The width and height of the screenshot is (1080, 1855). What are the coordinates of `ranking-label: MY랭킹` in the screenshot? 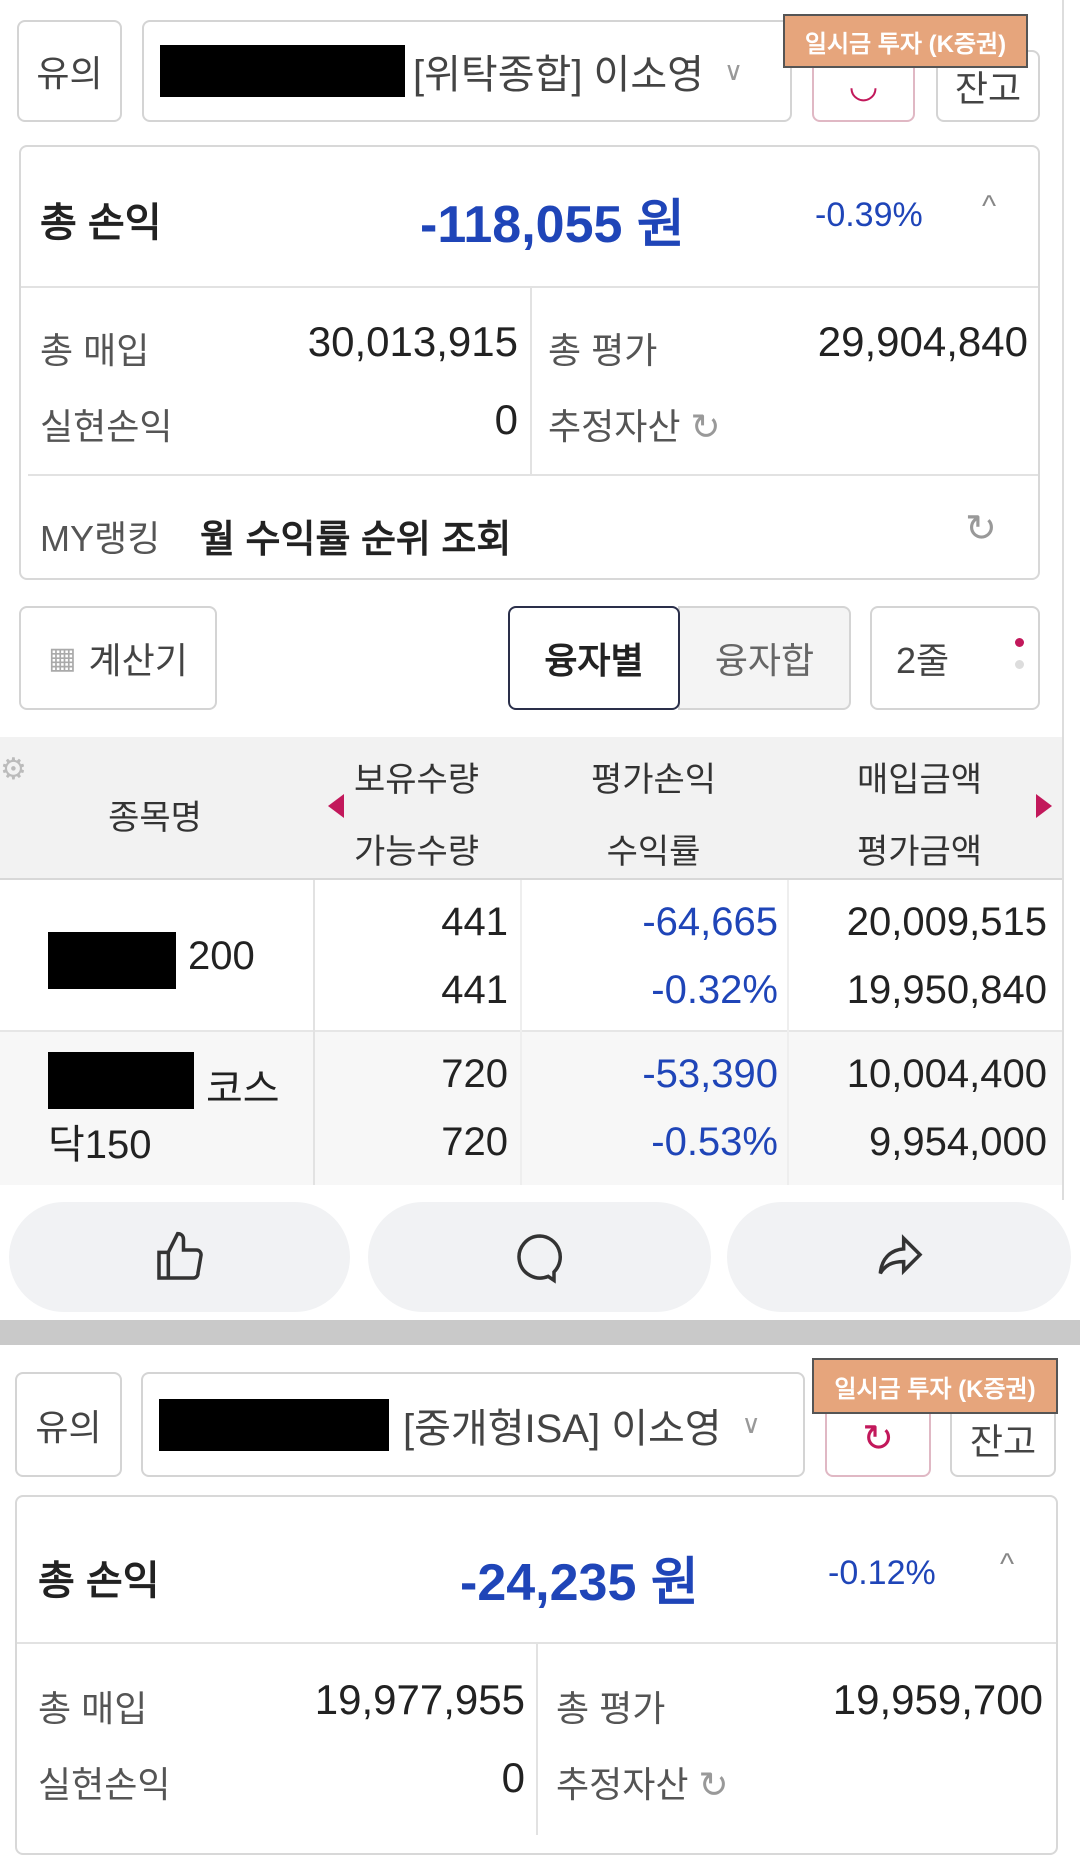 It's located at (100, 538).